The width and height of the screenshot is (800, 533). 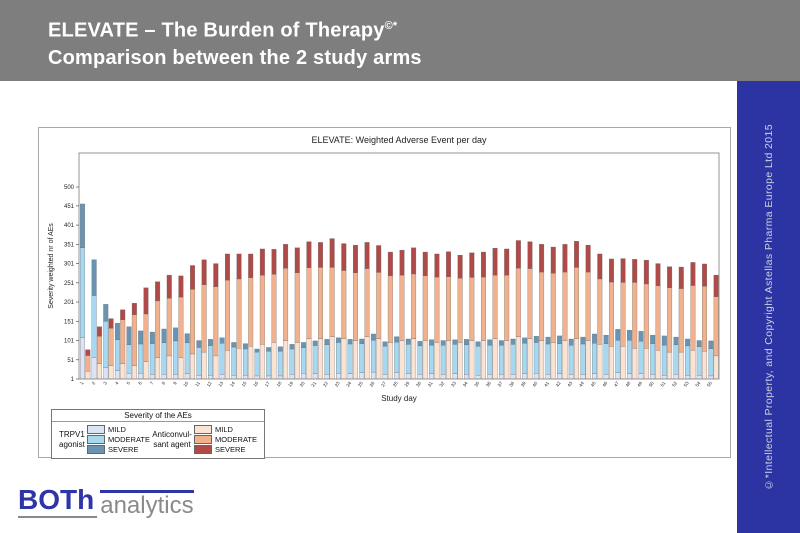 What do you see at coordinates (117, 382) in the screenshot?
I see `svg-text: 4` at bounding box center [117, 382].